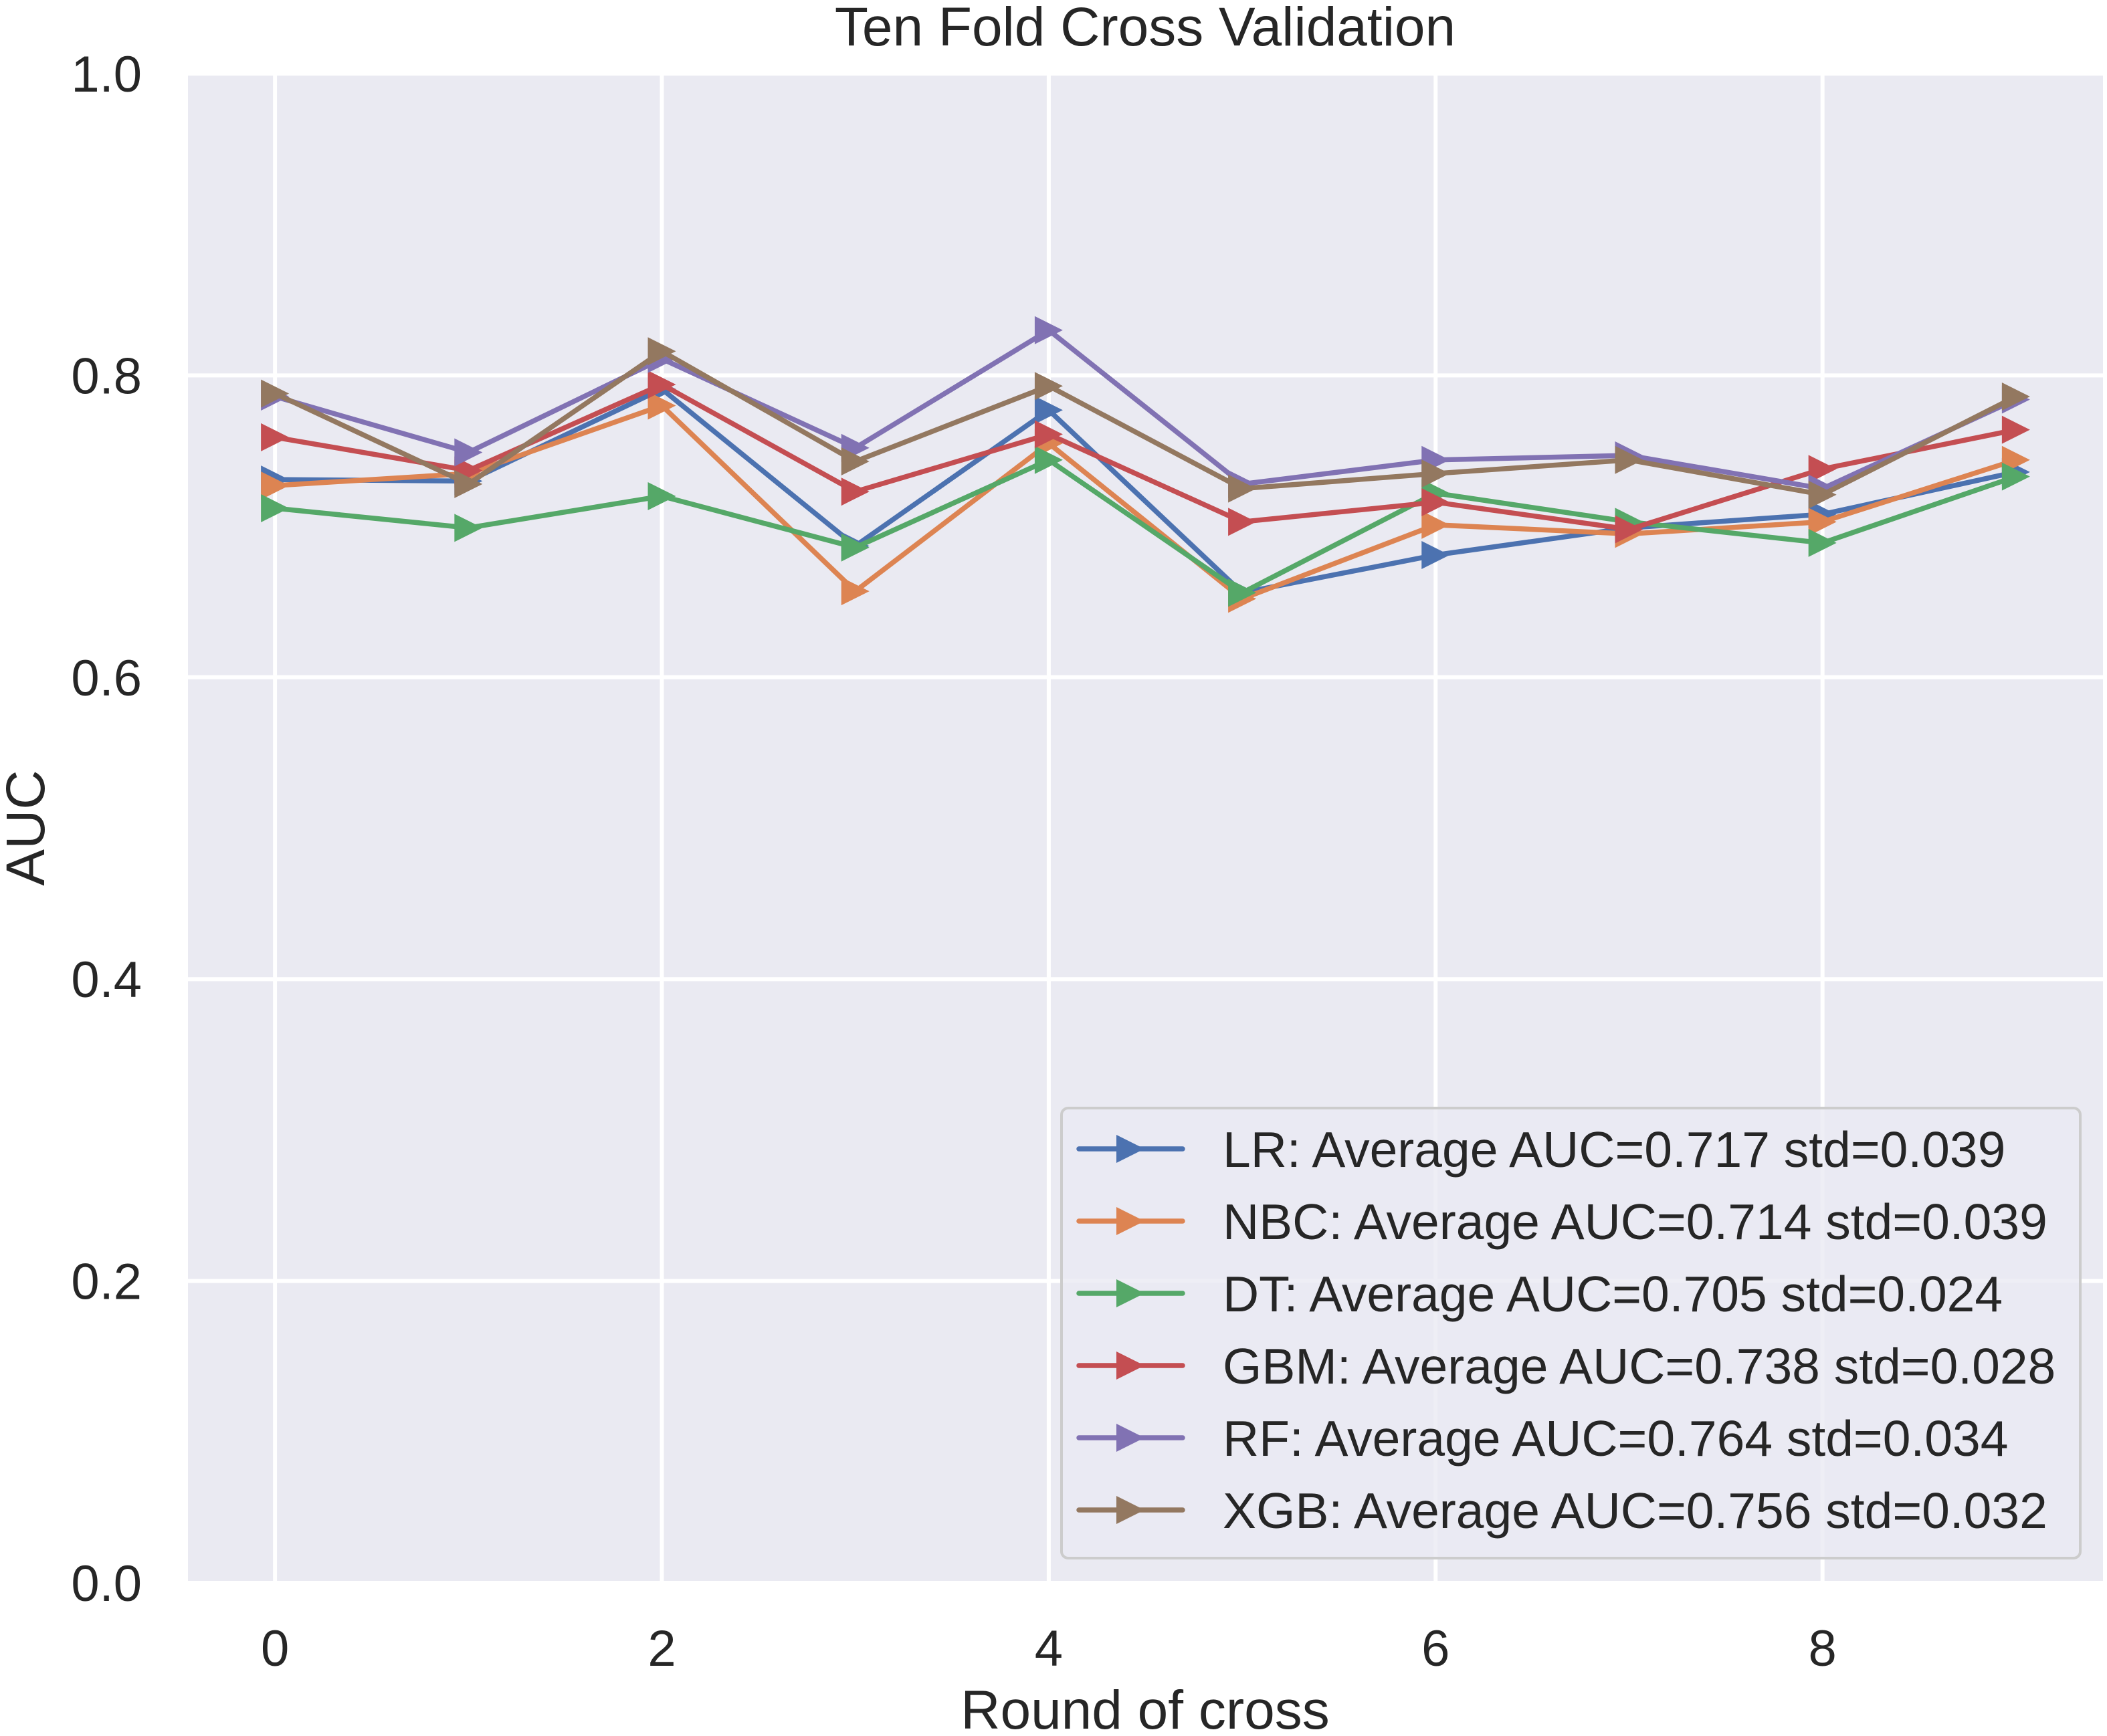  What do you see at coordinates (106, 678) in the screenshot?
I see `y-tick-label: 0.6` at bounding box center [106, 678].